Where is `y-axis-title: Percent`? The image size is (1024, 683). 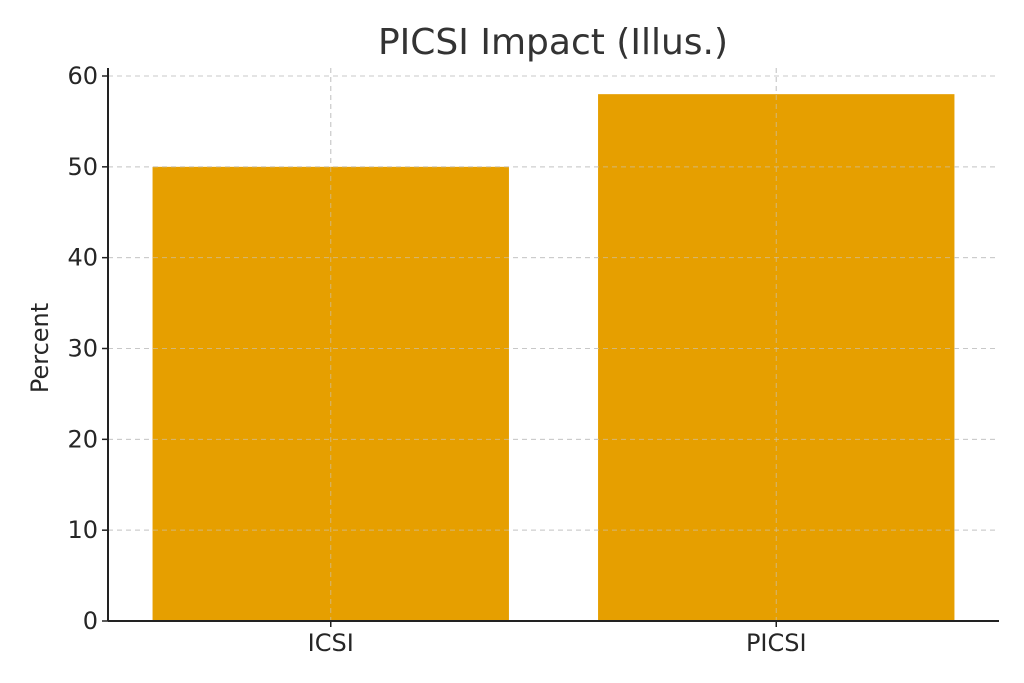 y-axis-title: Percent is located at coordinates (40, 348).